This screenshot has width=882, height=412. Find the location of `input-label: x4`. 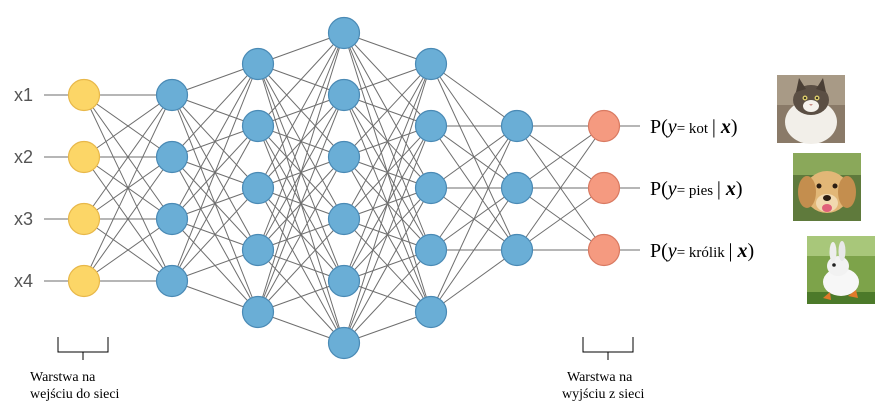

input-label: x4 is located at coordinates (23, 281).